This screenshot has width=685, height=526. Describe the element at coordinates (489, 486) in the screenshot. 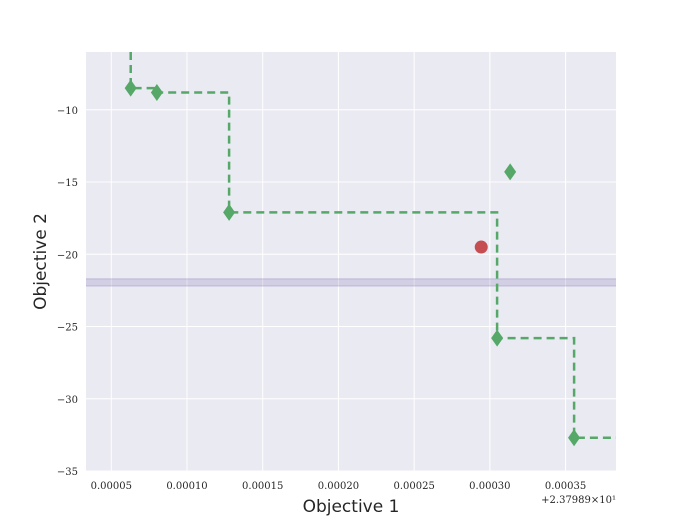

I see `x-tick-label: 0.00030` at that location.